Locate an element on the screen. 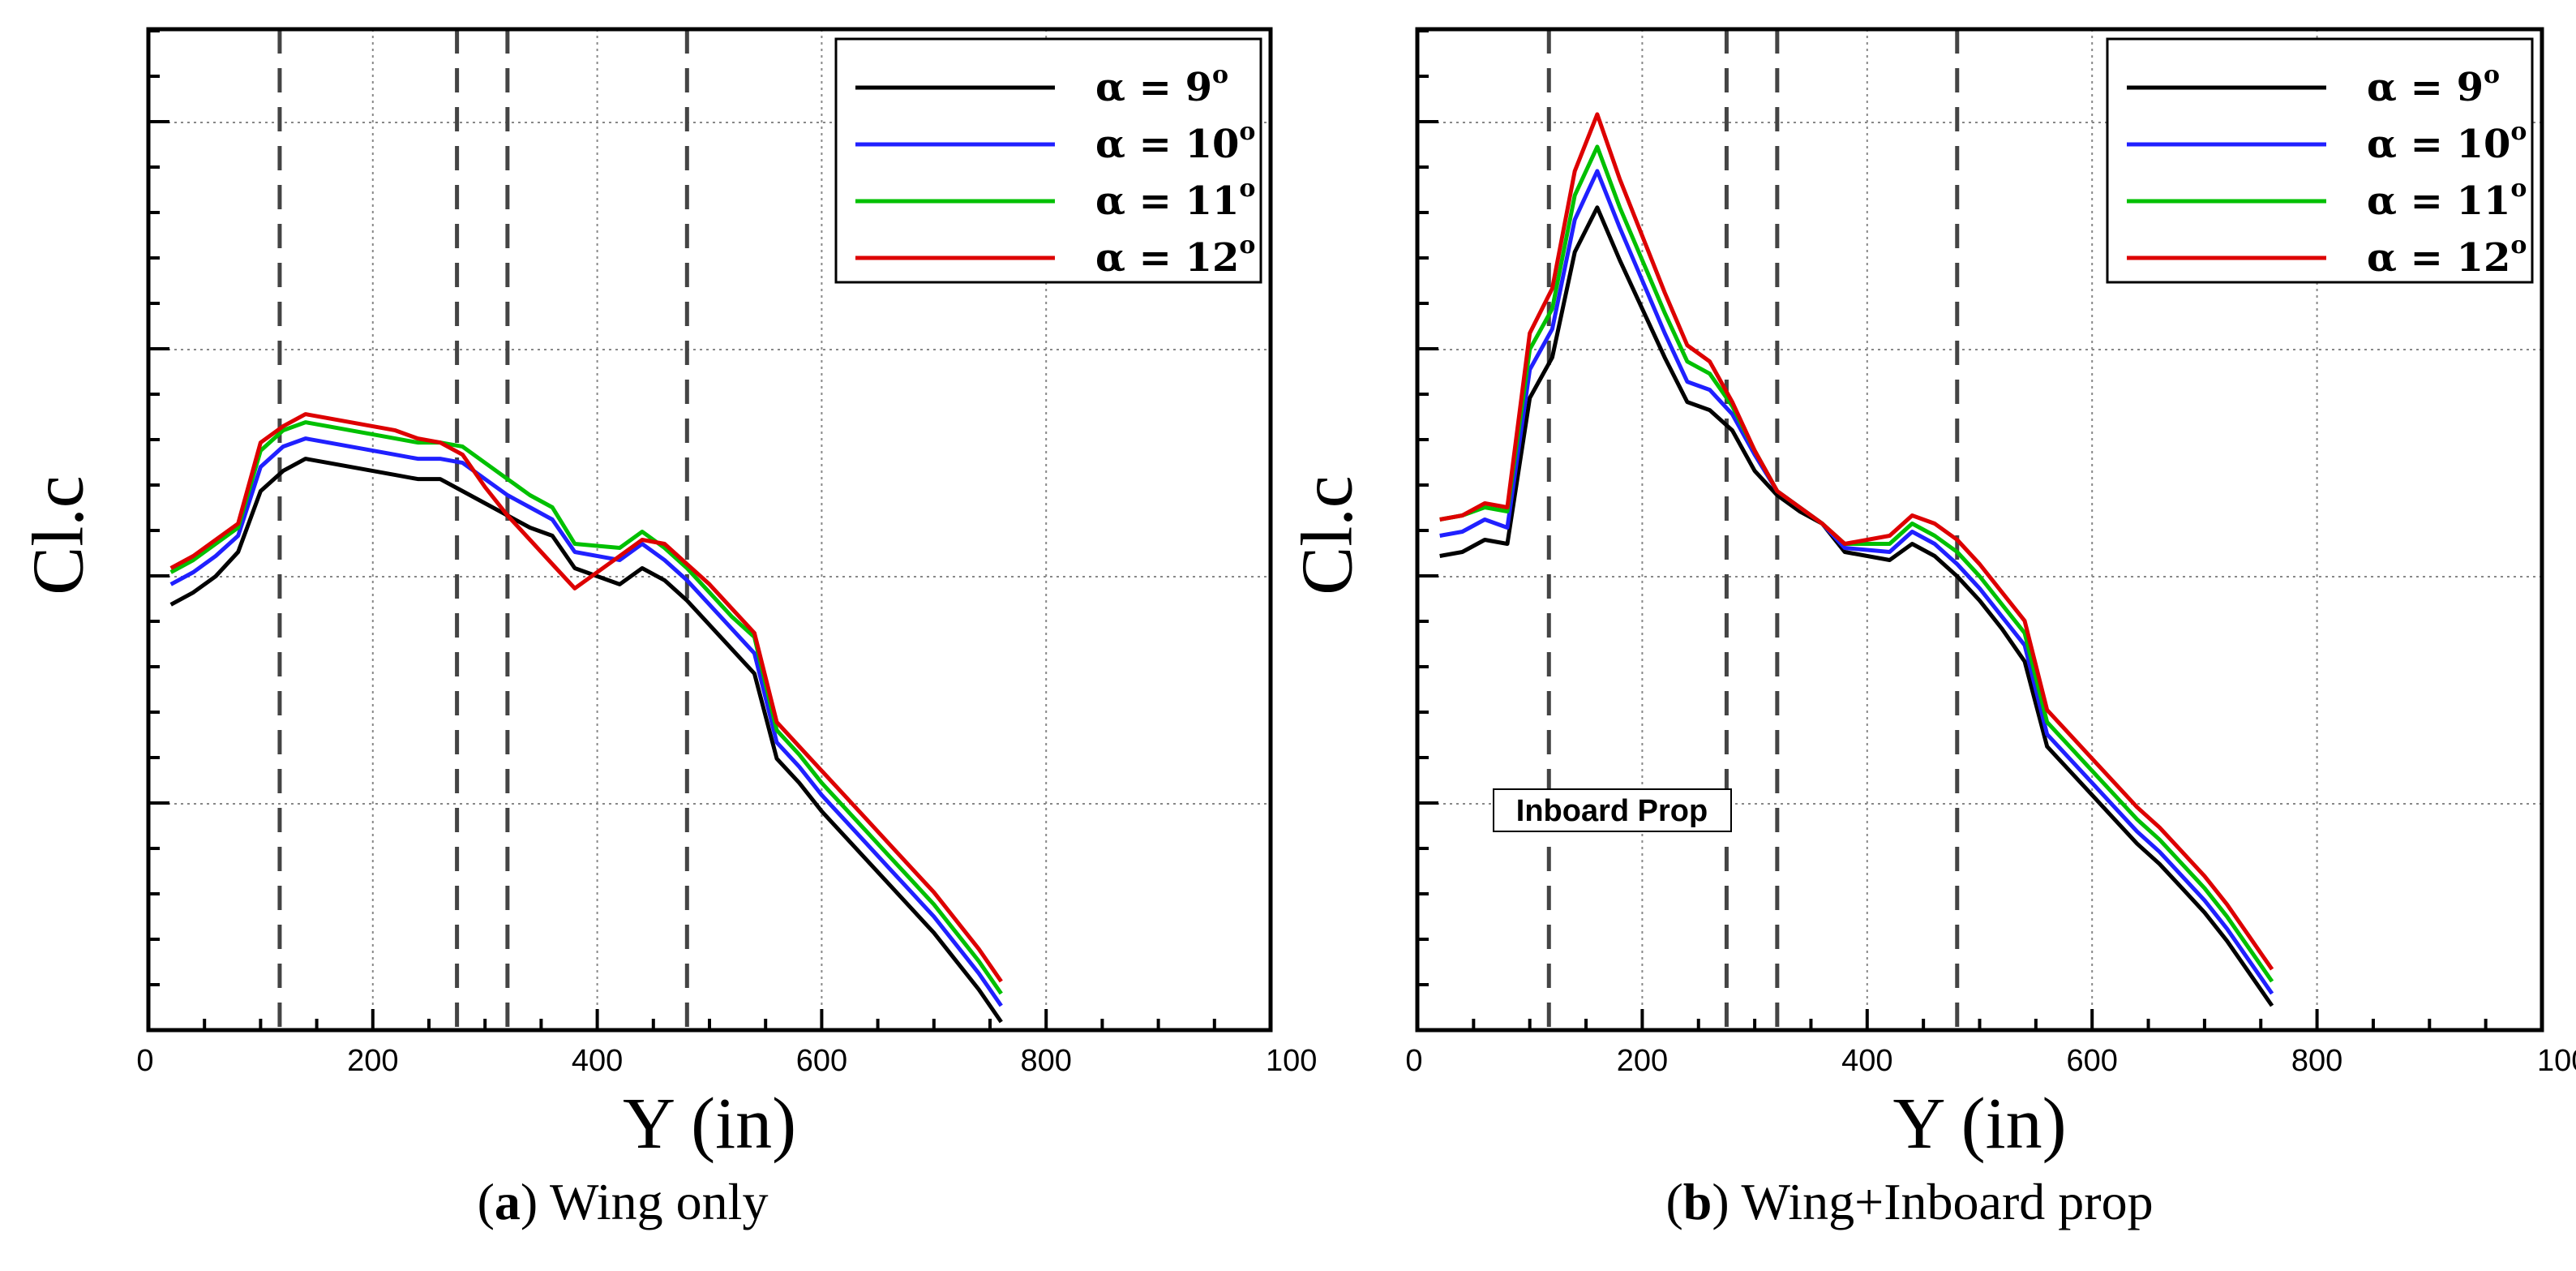 The image size is (2576, 1271). series-line-10deg is located at coordinates (586, 721).